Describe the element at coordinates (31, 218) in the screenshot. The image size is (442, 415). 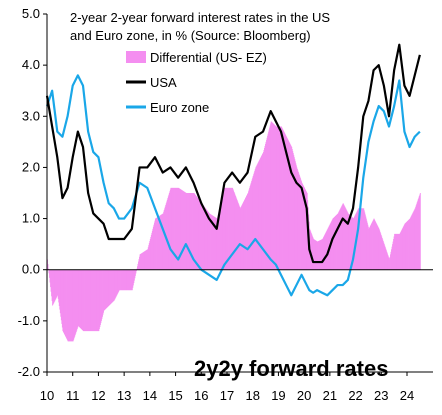
I see `y-tick-label-4: 1.0` at that location.